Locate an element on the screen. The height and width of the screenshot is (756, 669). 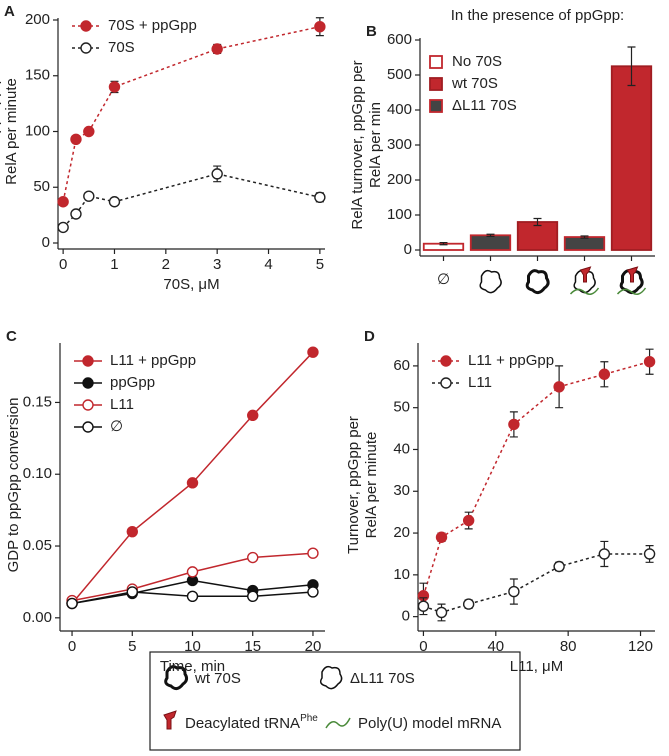
x-tick-label: 40 is located at coordinates (495, 646).